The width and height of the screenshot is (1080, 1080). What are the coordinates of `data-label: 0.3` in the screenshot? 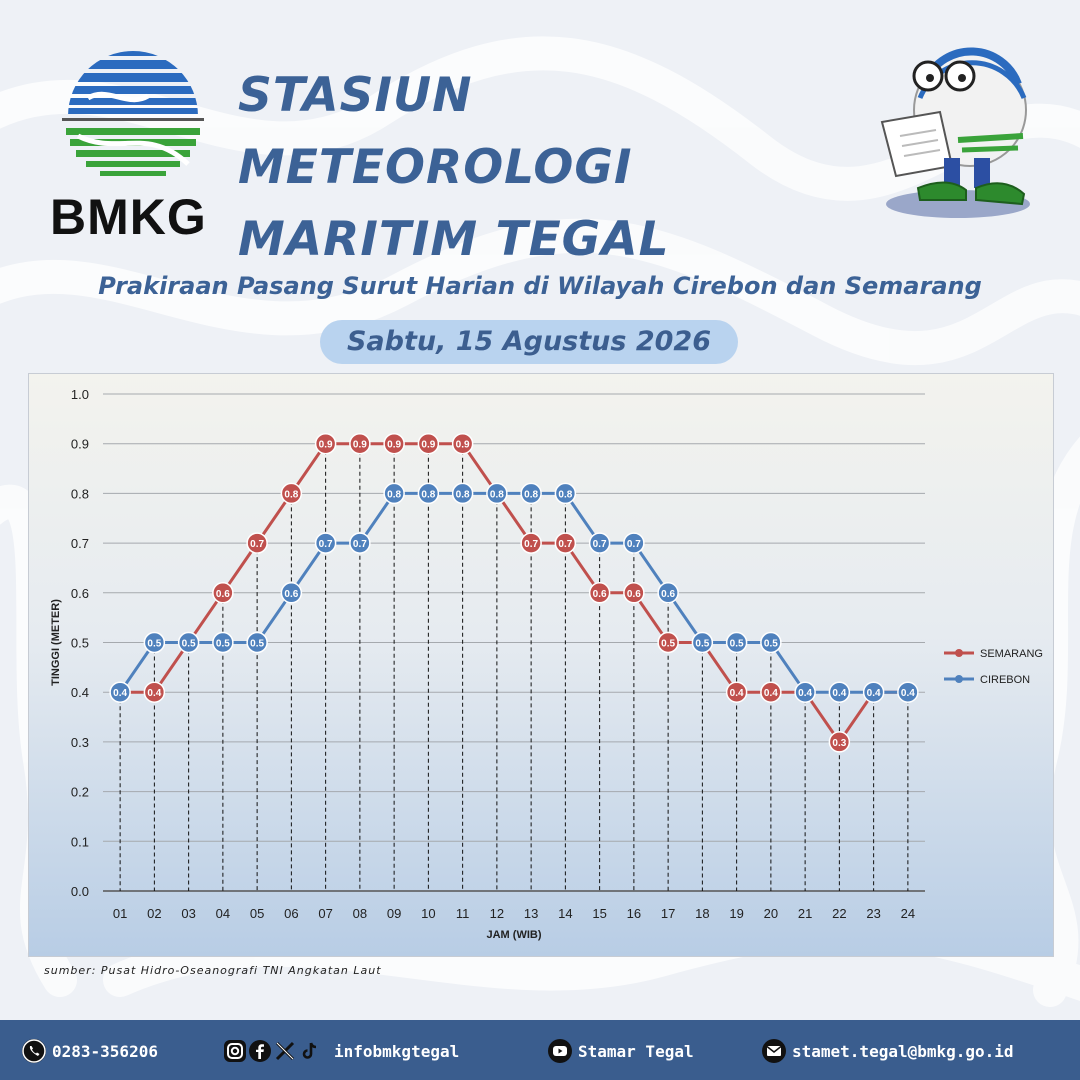 It's located at (839, 743).